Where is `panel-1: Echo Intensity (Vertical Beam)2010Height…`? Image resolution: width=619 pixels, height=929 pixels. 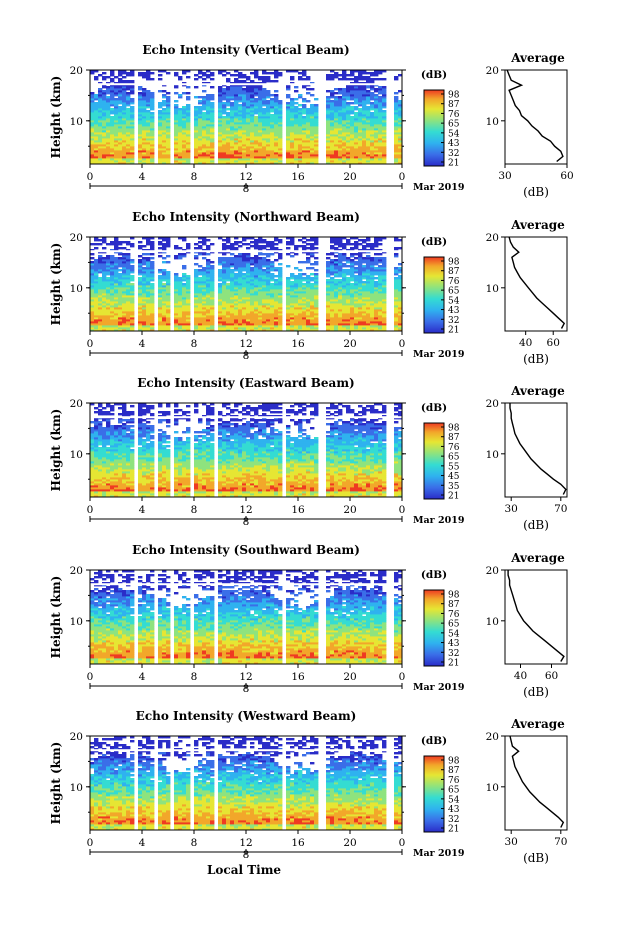
panel-1: Echo Intensity (Vertical Beam)2010Height… is located at coordinates (311, 121).